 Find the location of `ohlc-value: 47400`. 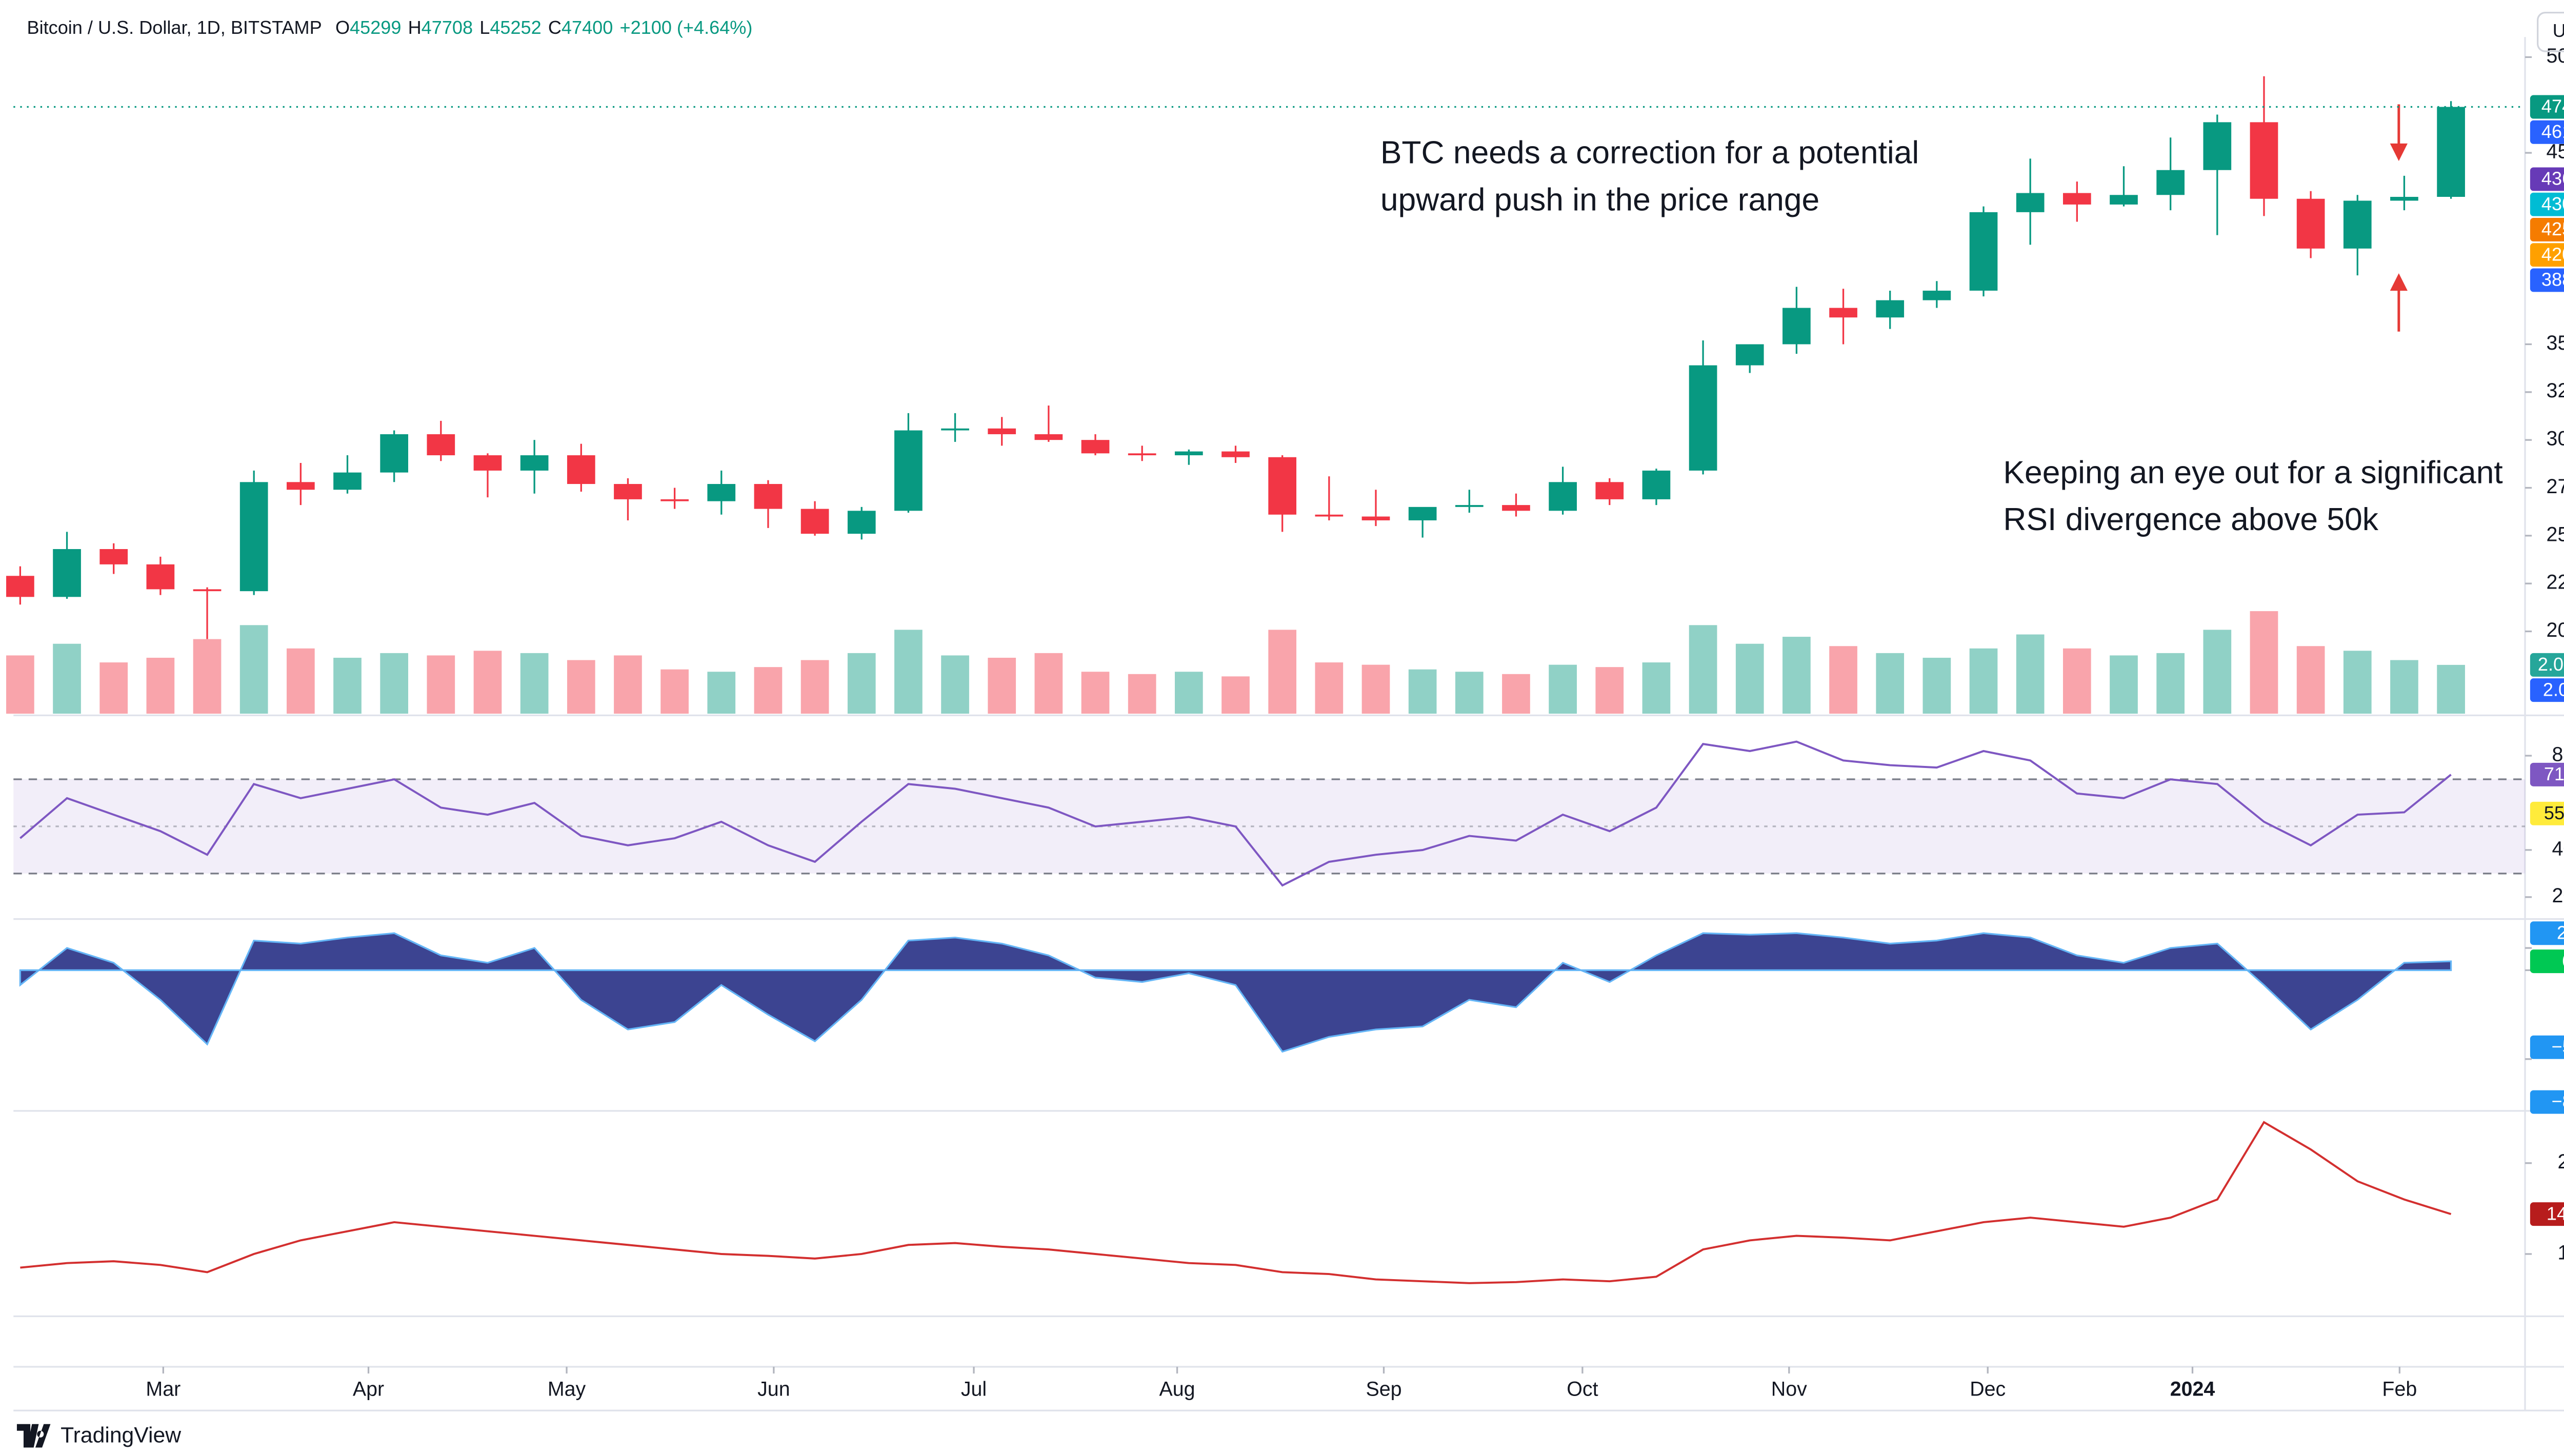

ohlc-value: 47400 is located at coordinates (587, 26).